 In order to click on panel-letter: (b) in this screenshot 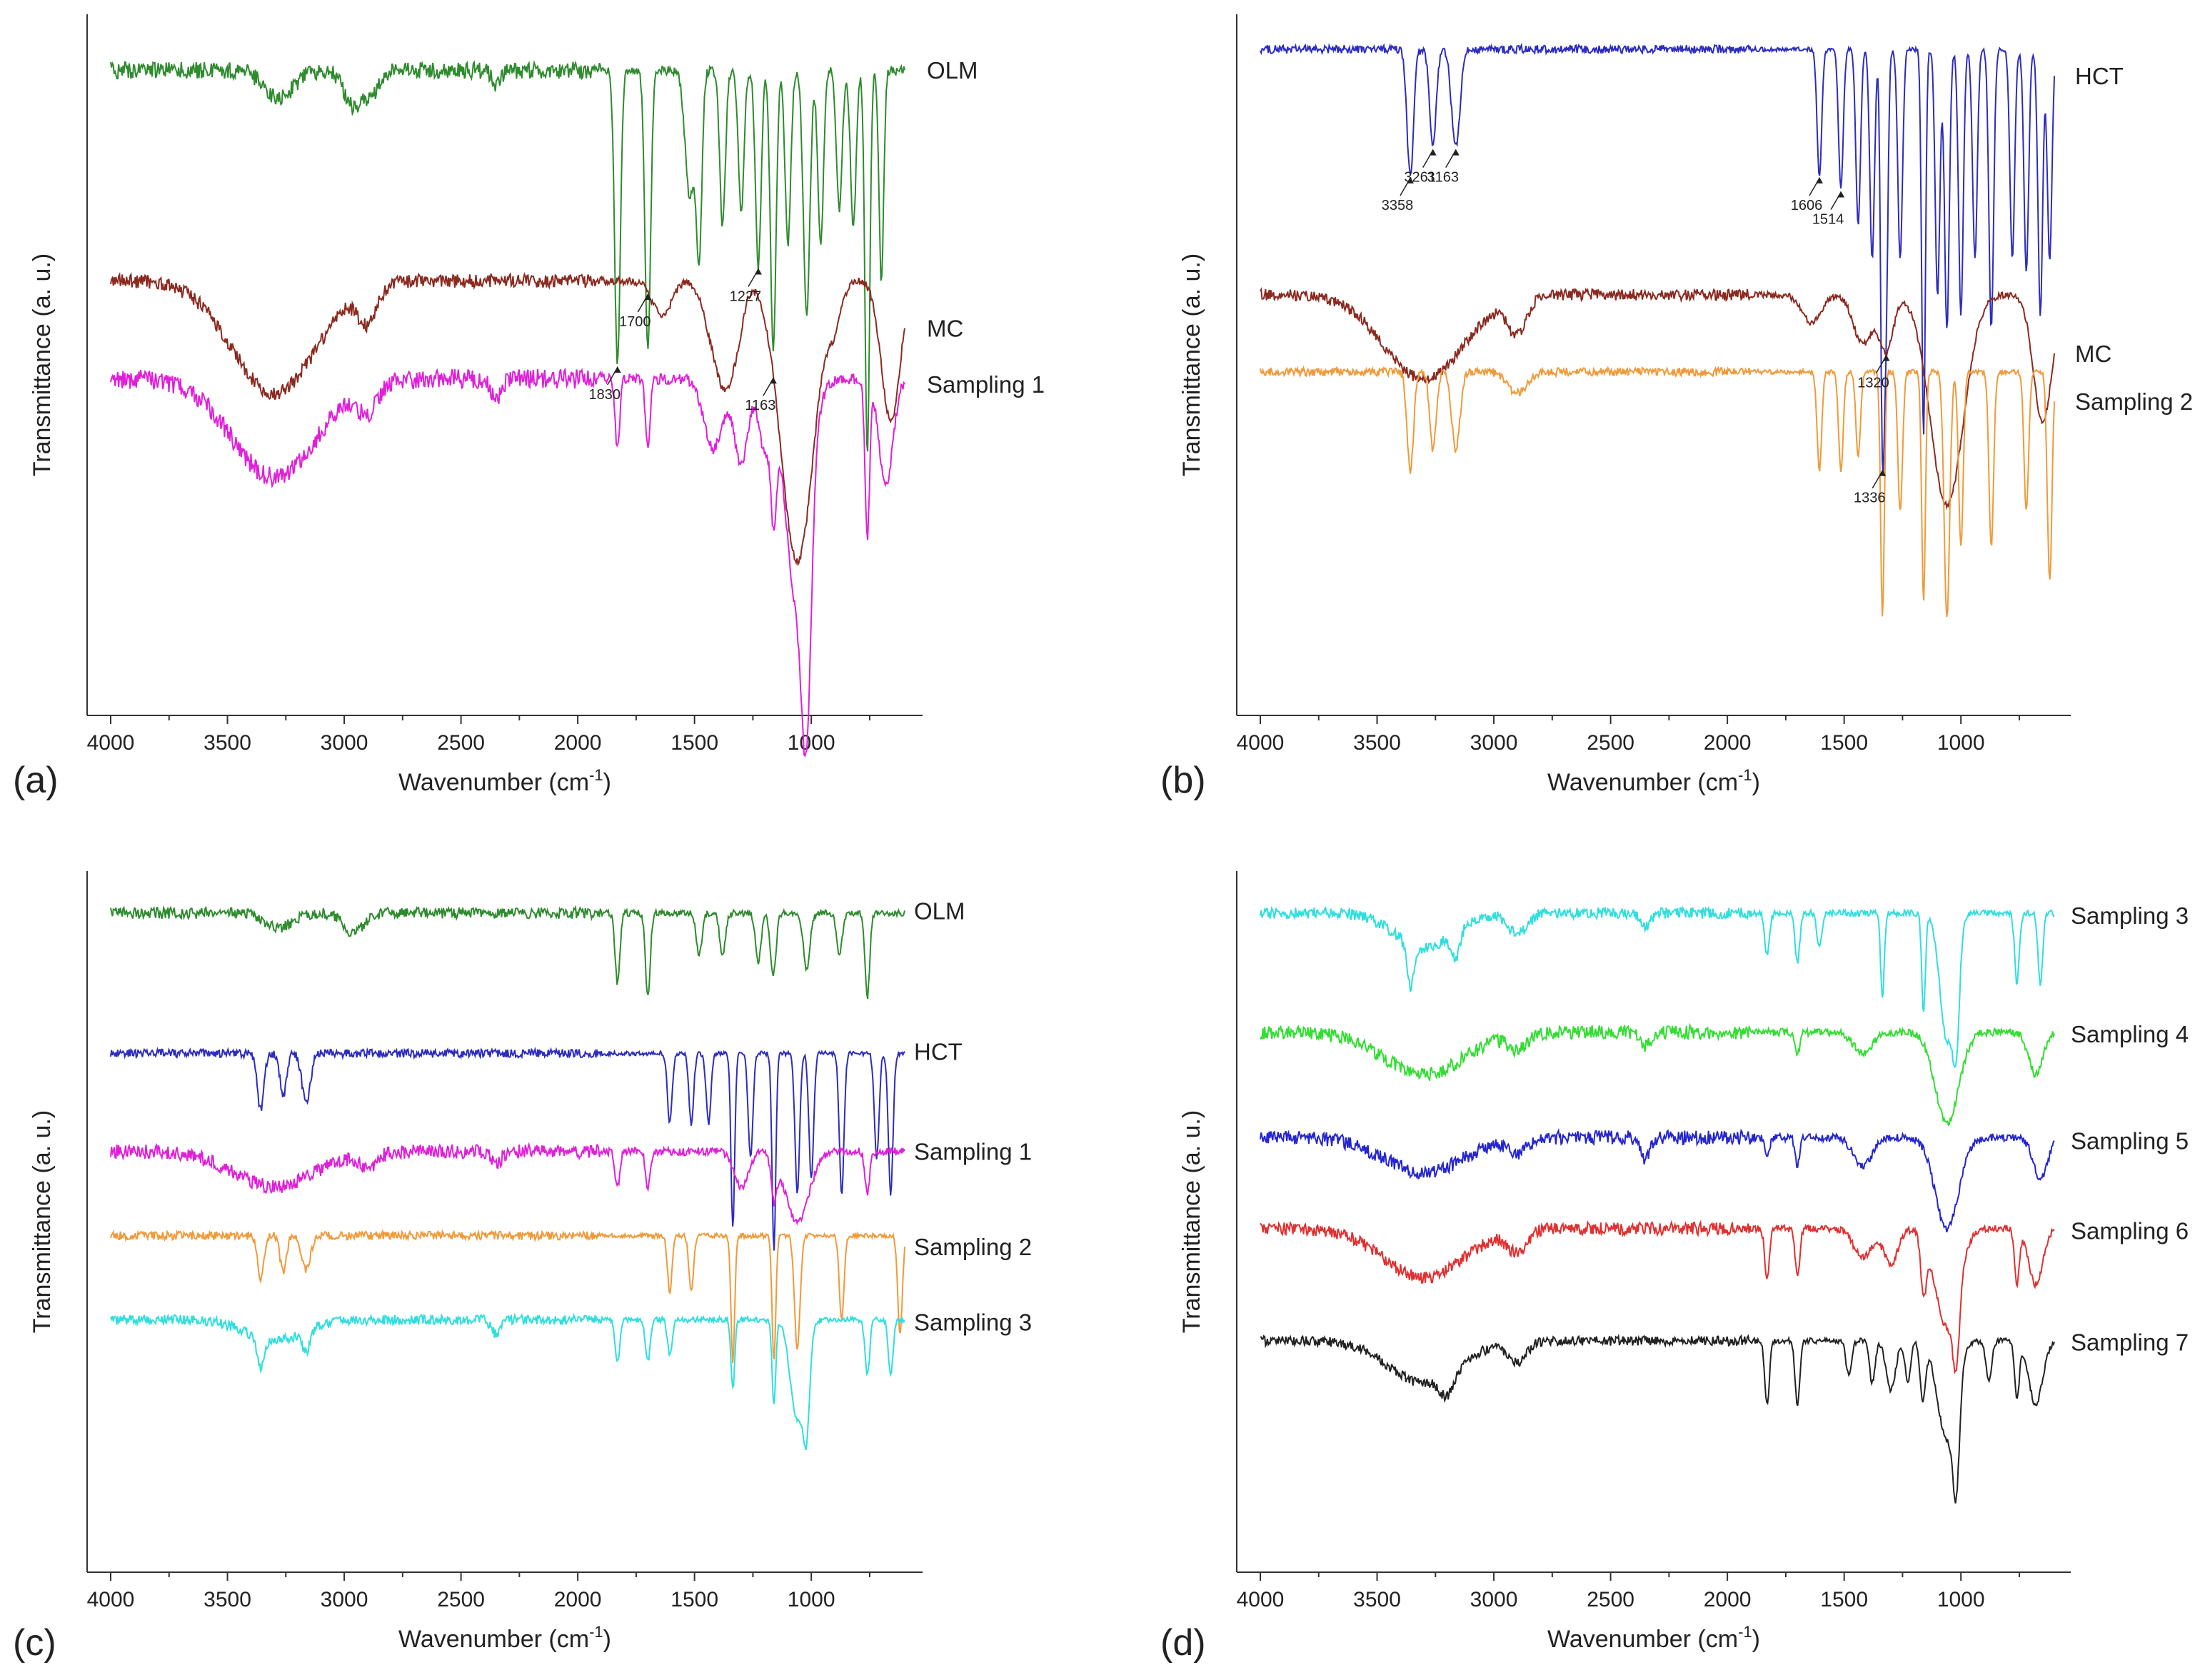, I will do `click(1183, 780)`.